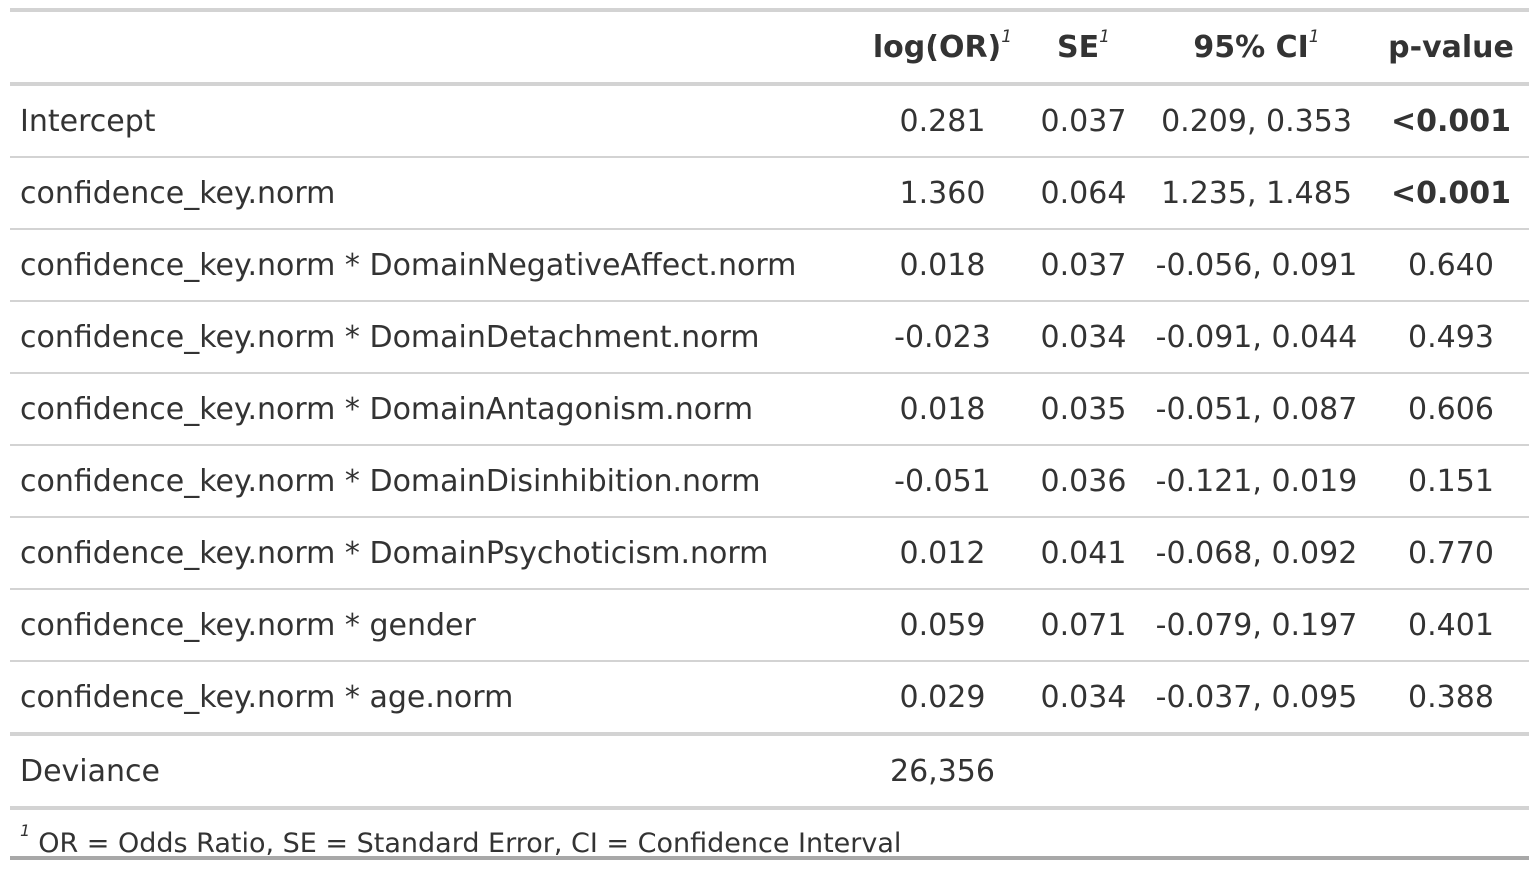 Image resolution: width=1538 pixels, height=874 pixels. I want to click on ci-cell: -0.051, 0.087, so click(1256, 409).